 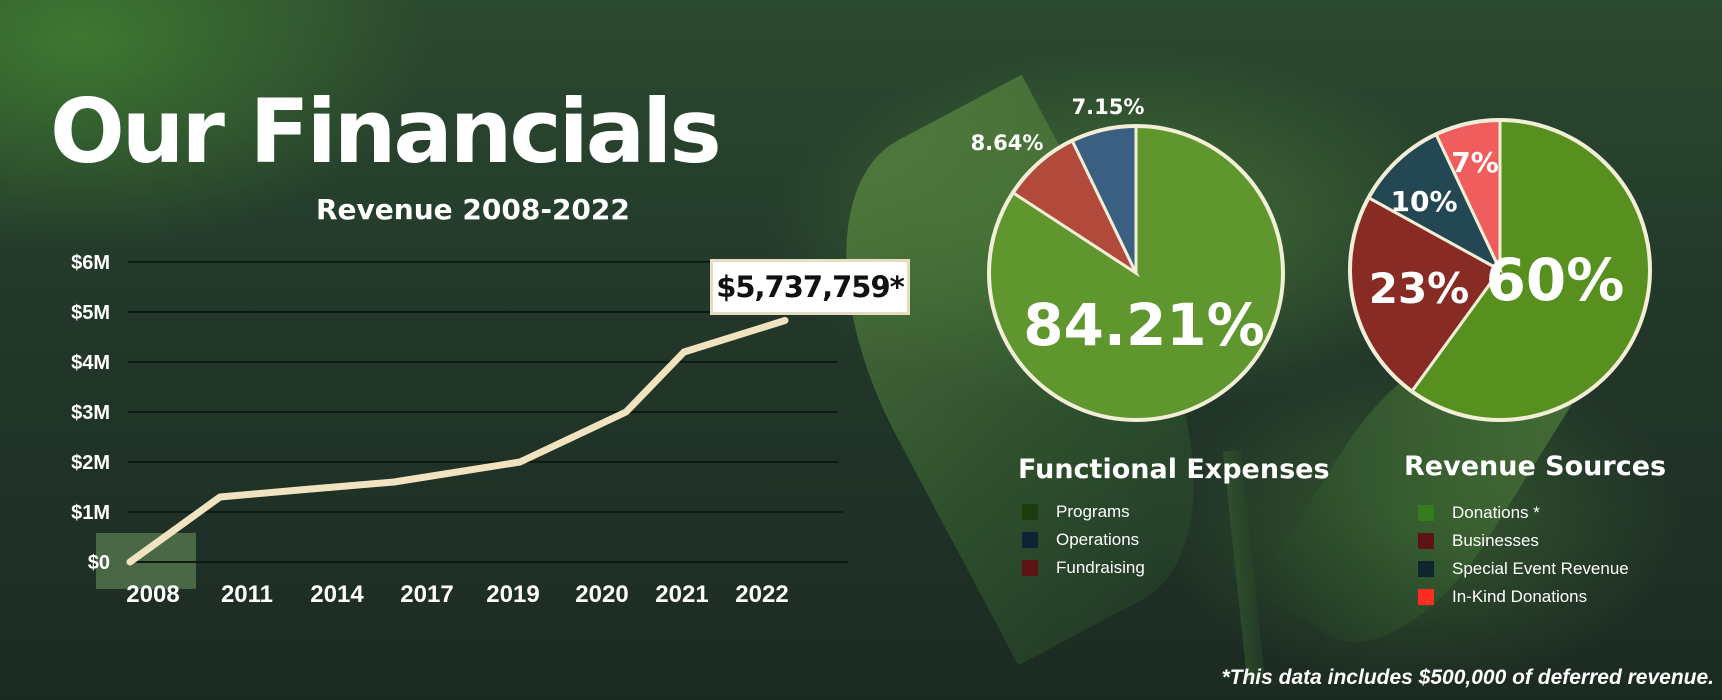 What do you see at coordinates (337, 594) in the screenshot?
I see `x-tick-label: 2014` at bounding box center [337, 594].